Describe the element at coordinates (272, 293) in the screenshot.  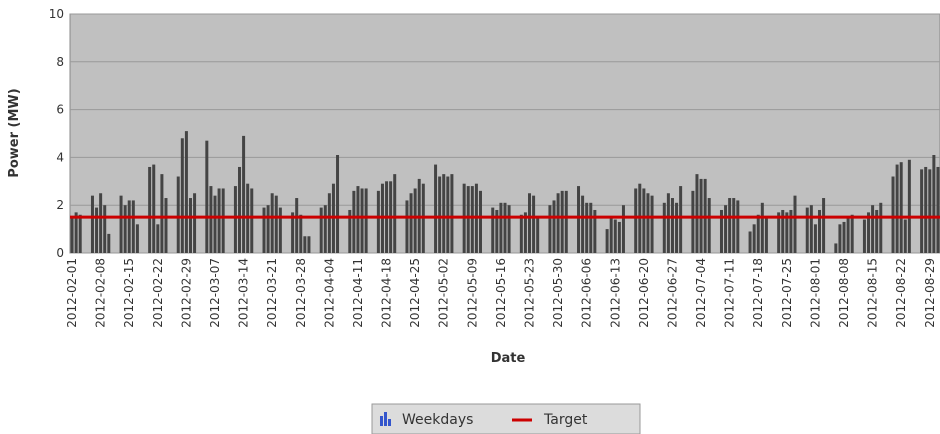
I see `x-tick-label: 2012-03-21` at that location.